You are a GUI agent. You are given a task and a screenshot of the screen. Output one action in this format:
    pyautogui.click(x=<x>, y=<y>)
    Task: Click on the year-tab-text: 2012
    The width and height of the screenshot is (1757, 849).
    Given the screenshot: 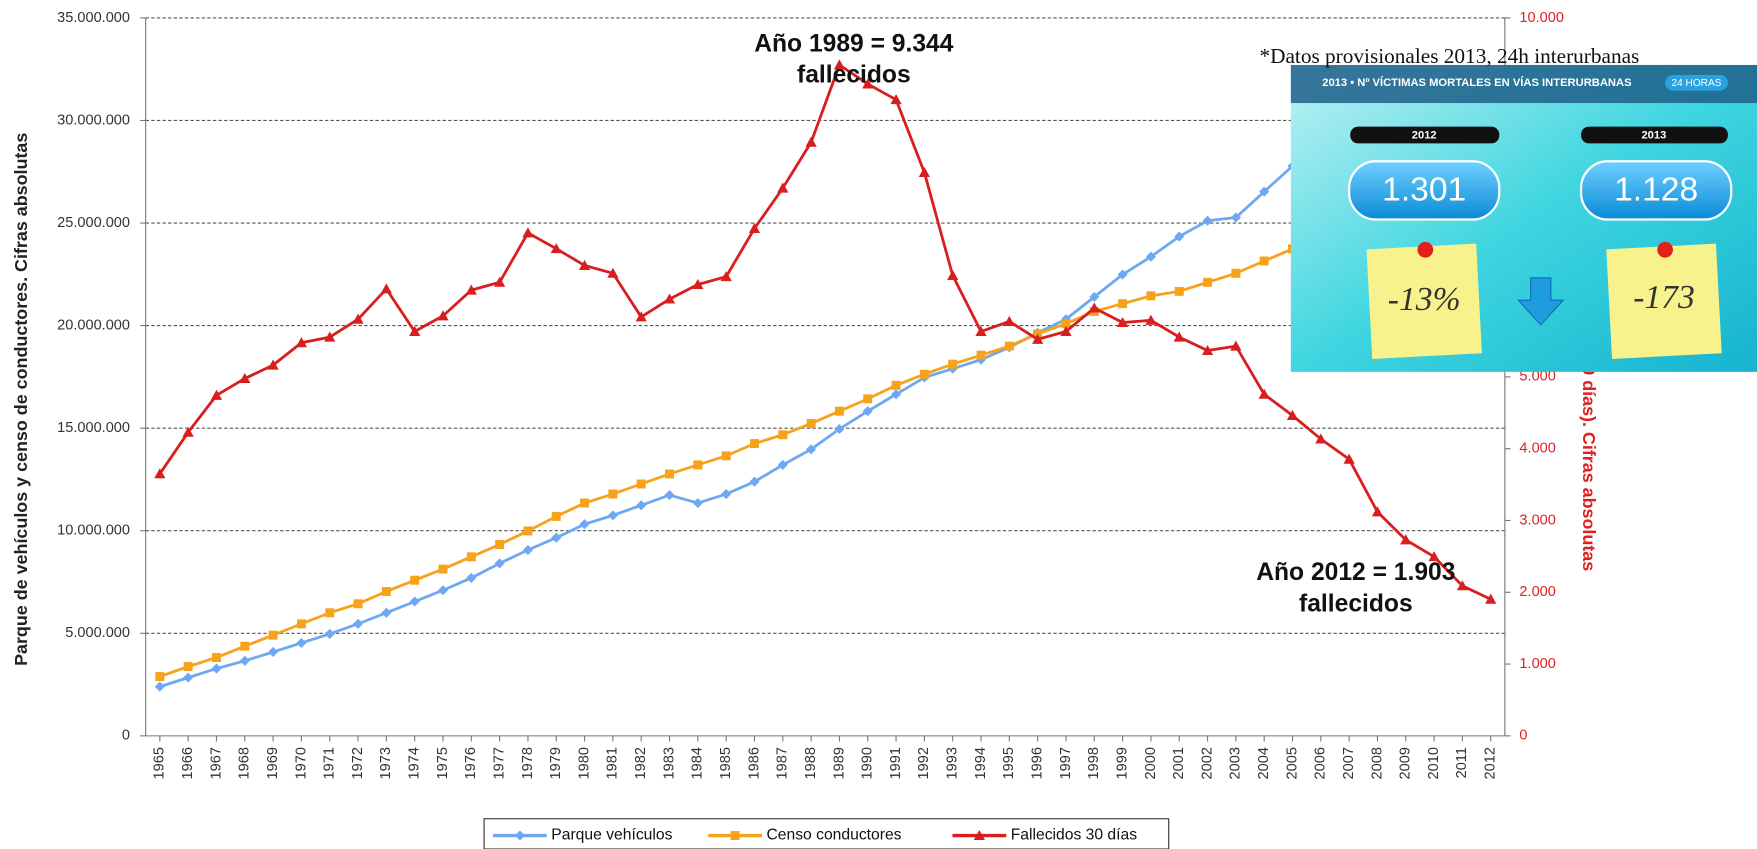 What is the action you would take?
    pyautogui.click(x=1424, y=135)
    